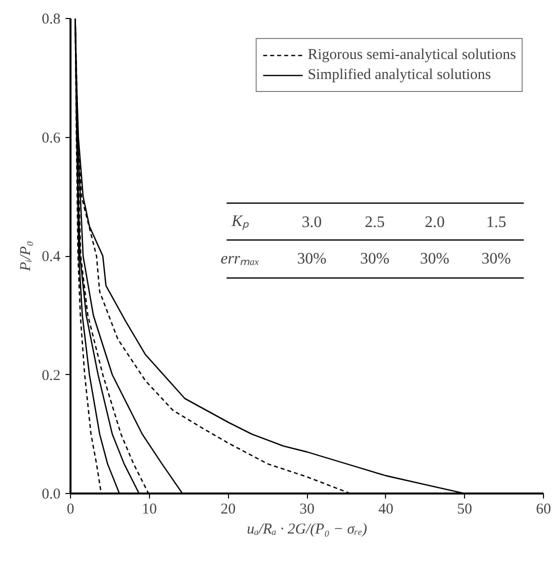  Describe the element at coordinates (312, 223) in the screenshot. I see `annotation: 3.0` at that location.